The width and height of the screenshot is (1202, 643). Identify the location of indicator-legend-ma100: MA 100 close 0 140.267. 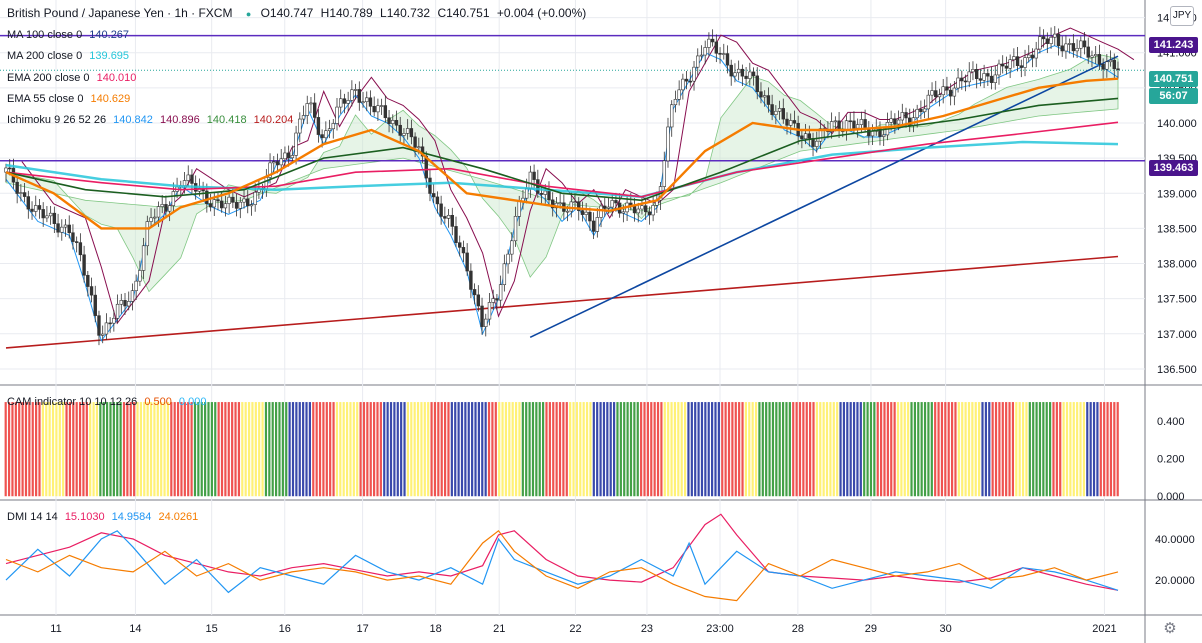
(70, 35).